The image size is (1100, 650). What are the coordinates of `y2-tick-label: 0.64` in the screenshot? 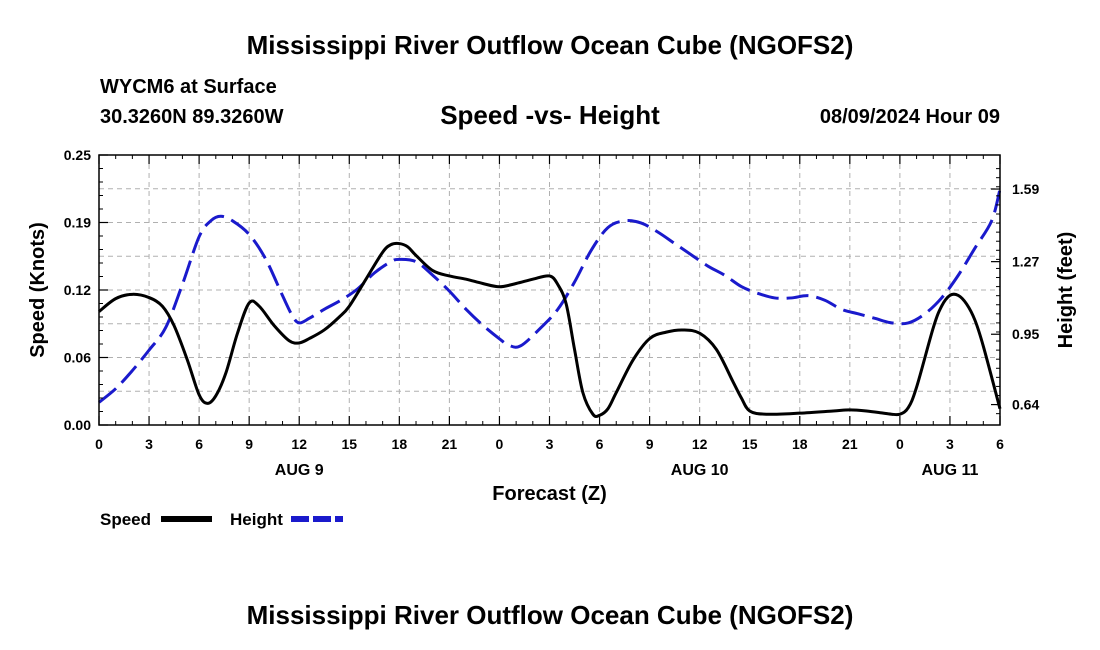 It's located at (1025, 405).